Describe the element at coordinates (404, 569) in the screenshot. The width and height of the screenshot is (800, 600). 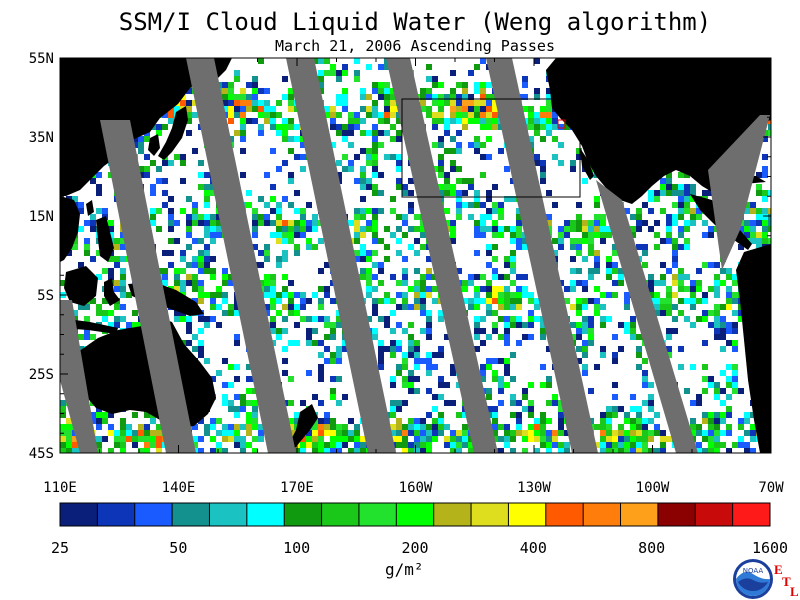
I see `units-label: g/m²` at that location.